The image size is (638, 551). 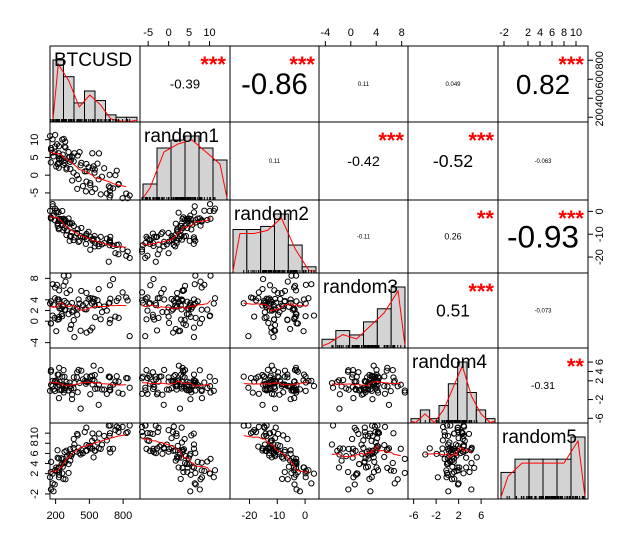 What do you see at coordinates (185, 84) in the screenshot?
I see `correlation-value-r0-c1: -0.39` at bounding box center [185, 84].